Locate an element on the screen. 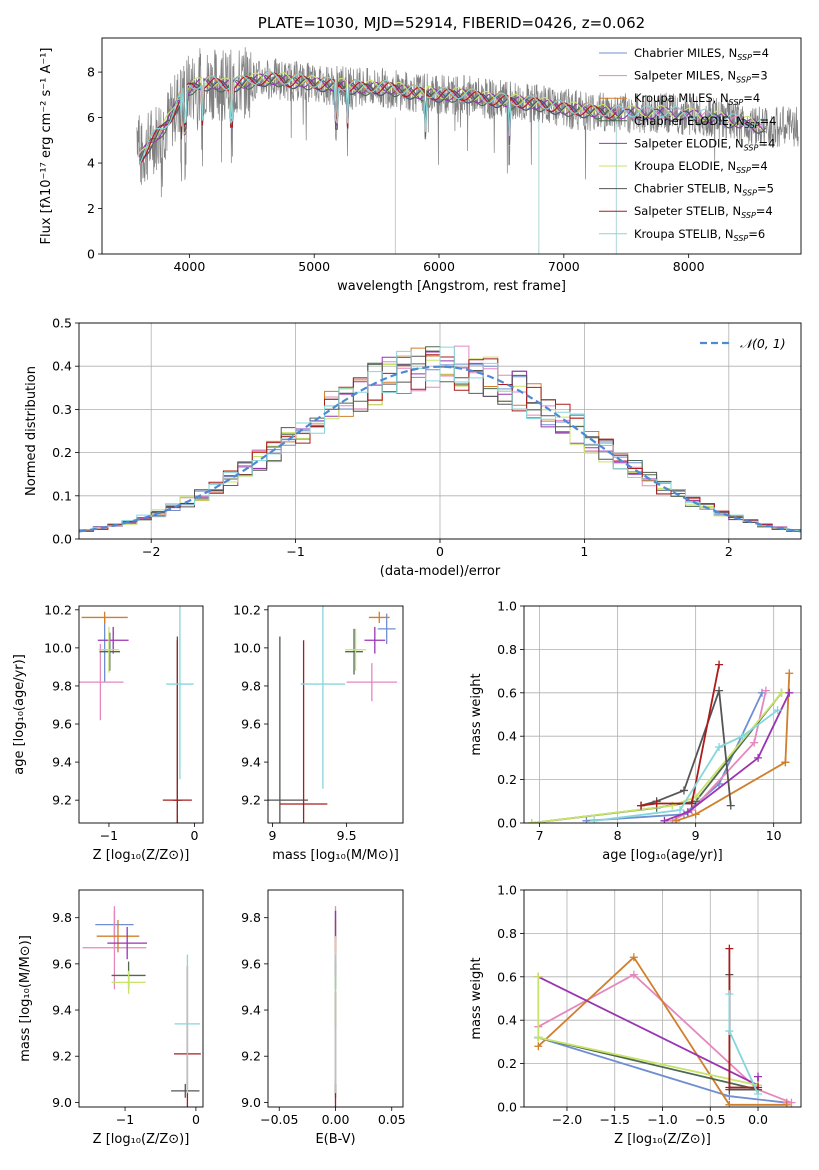 The image size is (819, 1170). x-tick-label: −1.5 is located at coordinates (615, 1119).